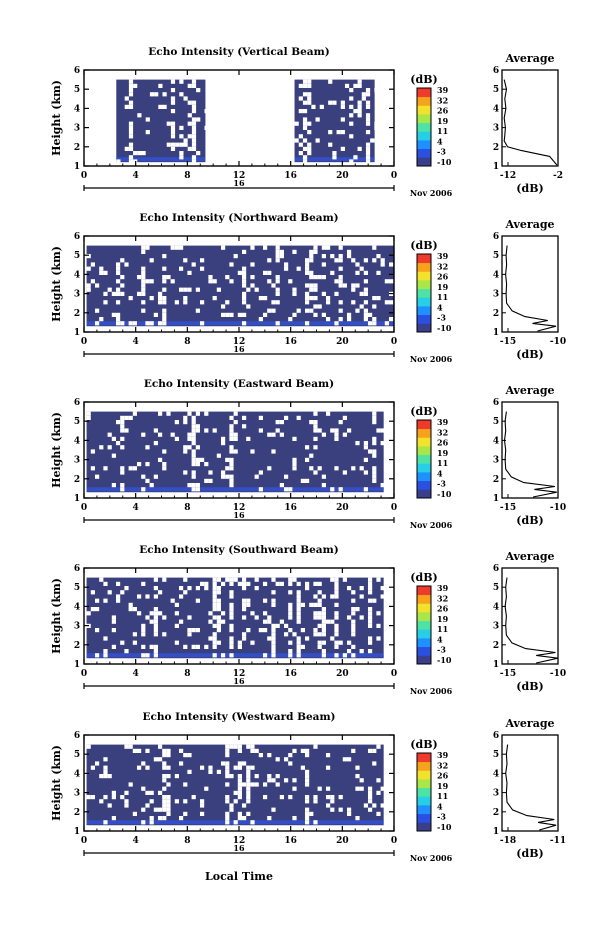  What do you see at coordinates (440, 639) in the screenshot?
I see `colorbar-tick-label: 4` at bounding box center [440, 639].